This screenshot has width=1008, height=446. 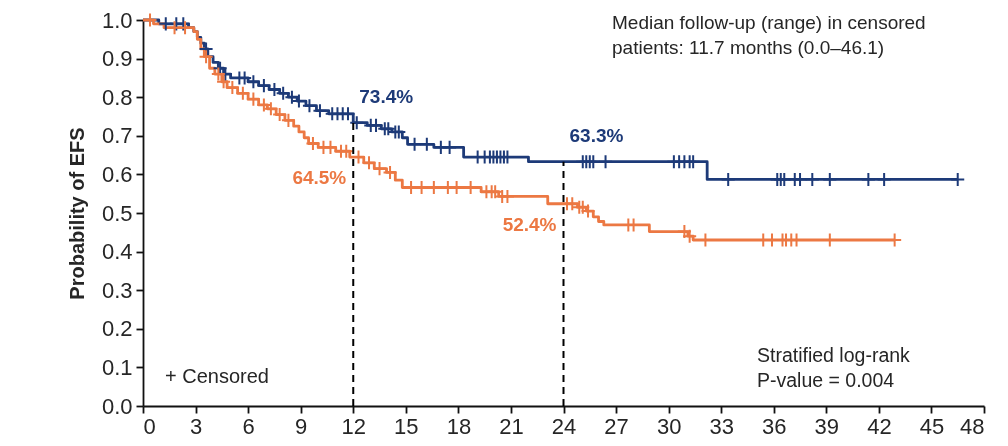 What do you see at coordinates (972, 426) in the screenshot?
I see `x-tick-label: 48` at bounding box center [972, 426].